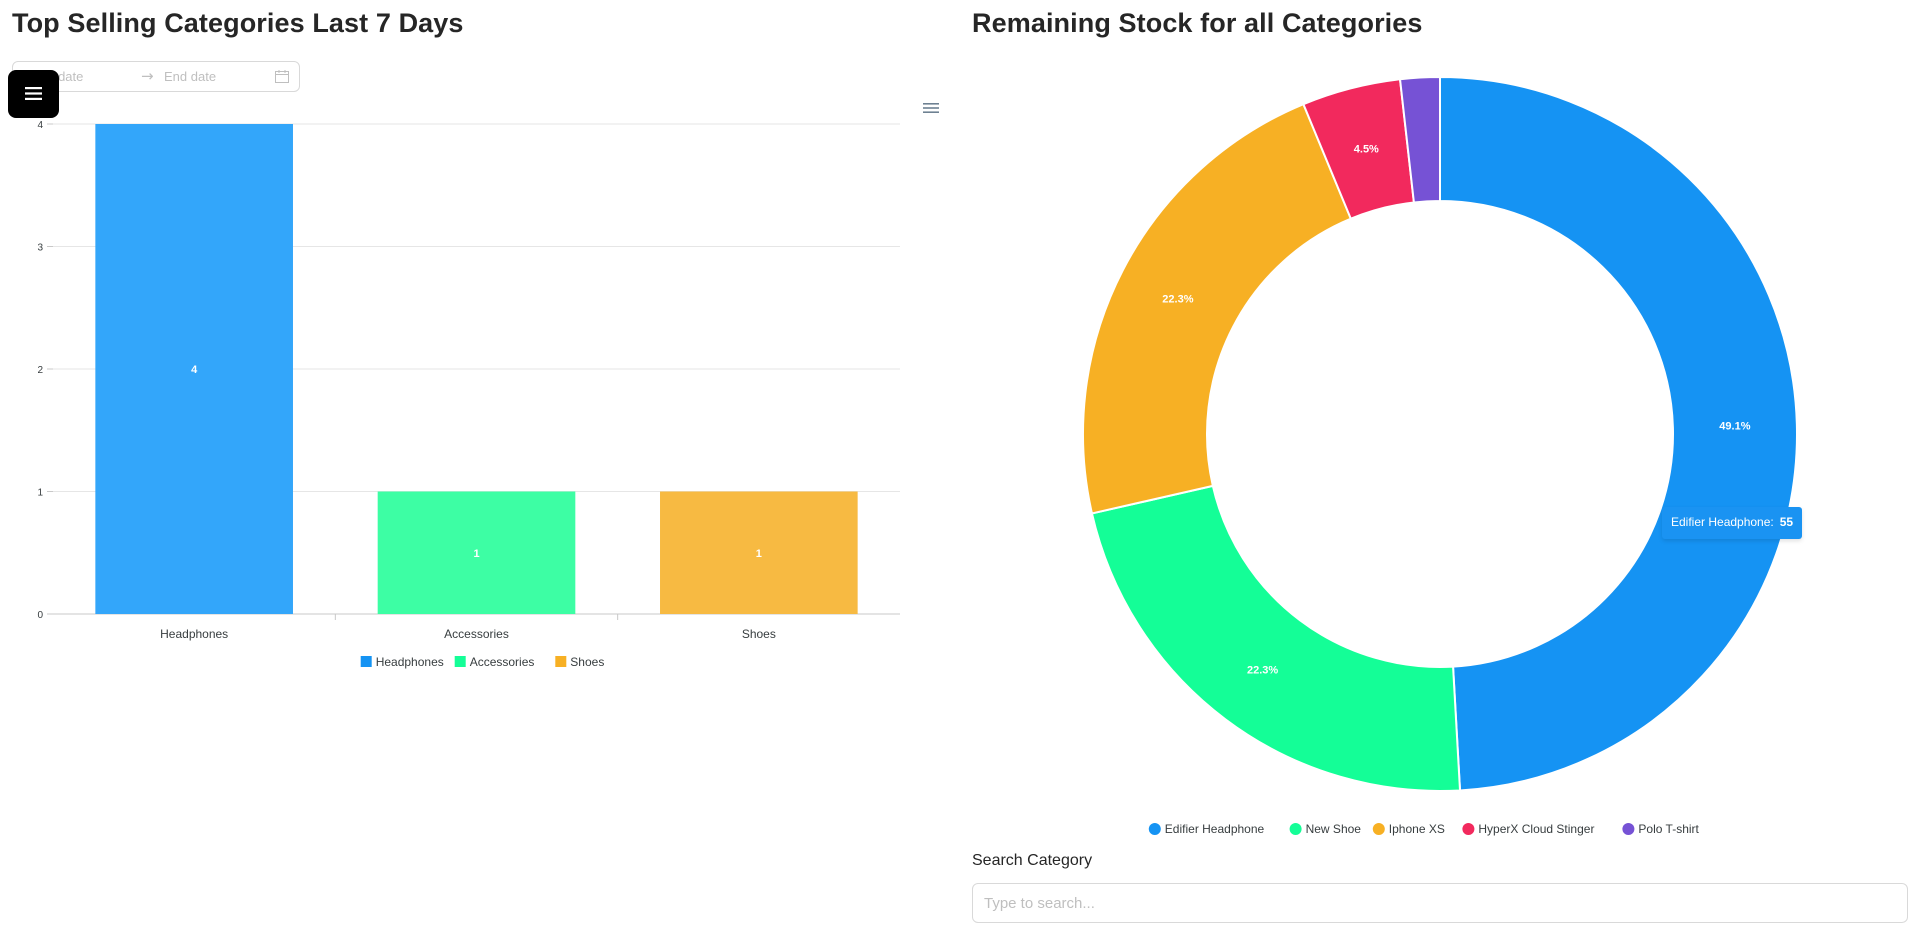 Image resolution: width=1918 pixels, height=939 pixels. I want to click on y-tick-label: 2, so click(40, 370).